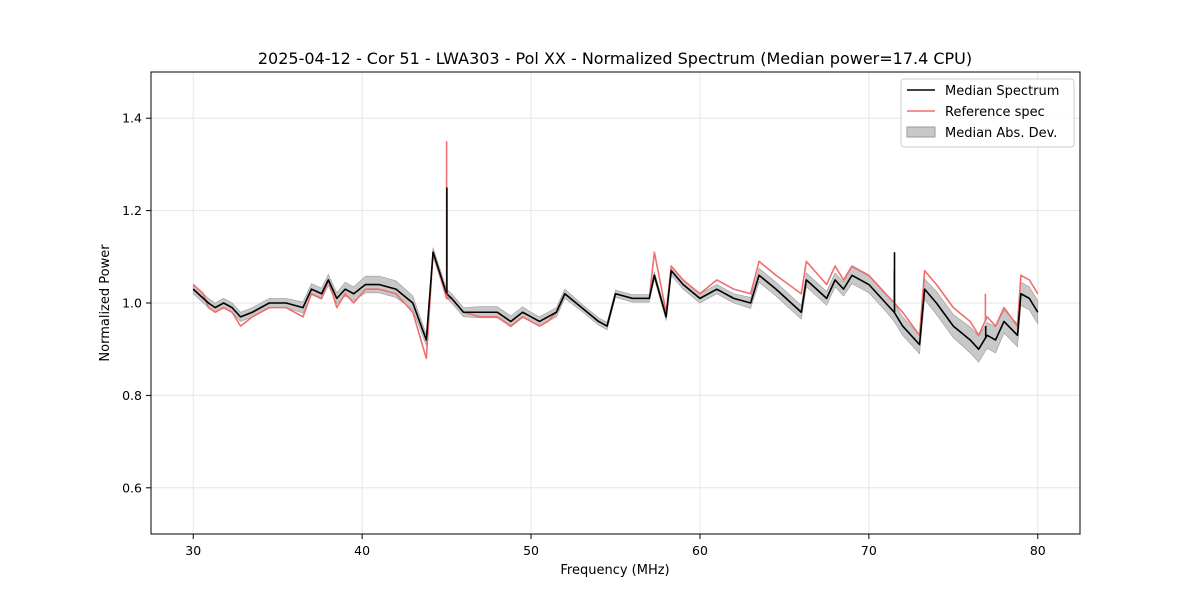 The width and height of the screenshot is (1200, 600). What do you see at coordinates (362, 550) in the screenshot?
I see `x-tick-label: 40` at bounding box center [362, 550].